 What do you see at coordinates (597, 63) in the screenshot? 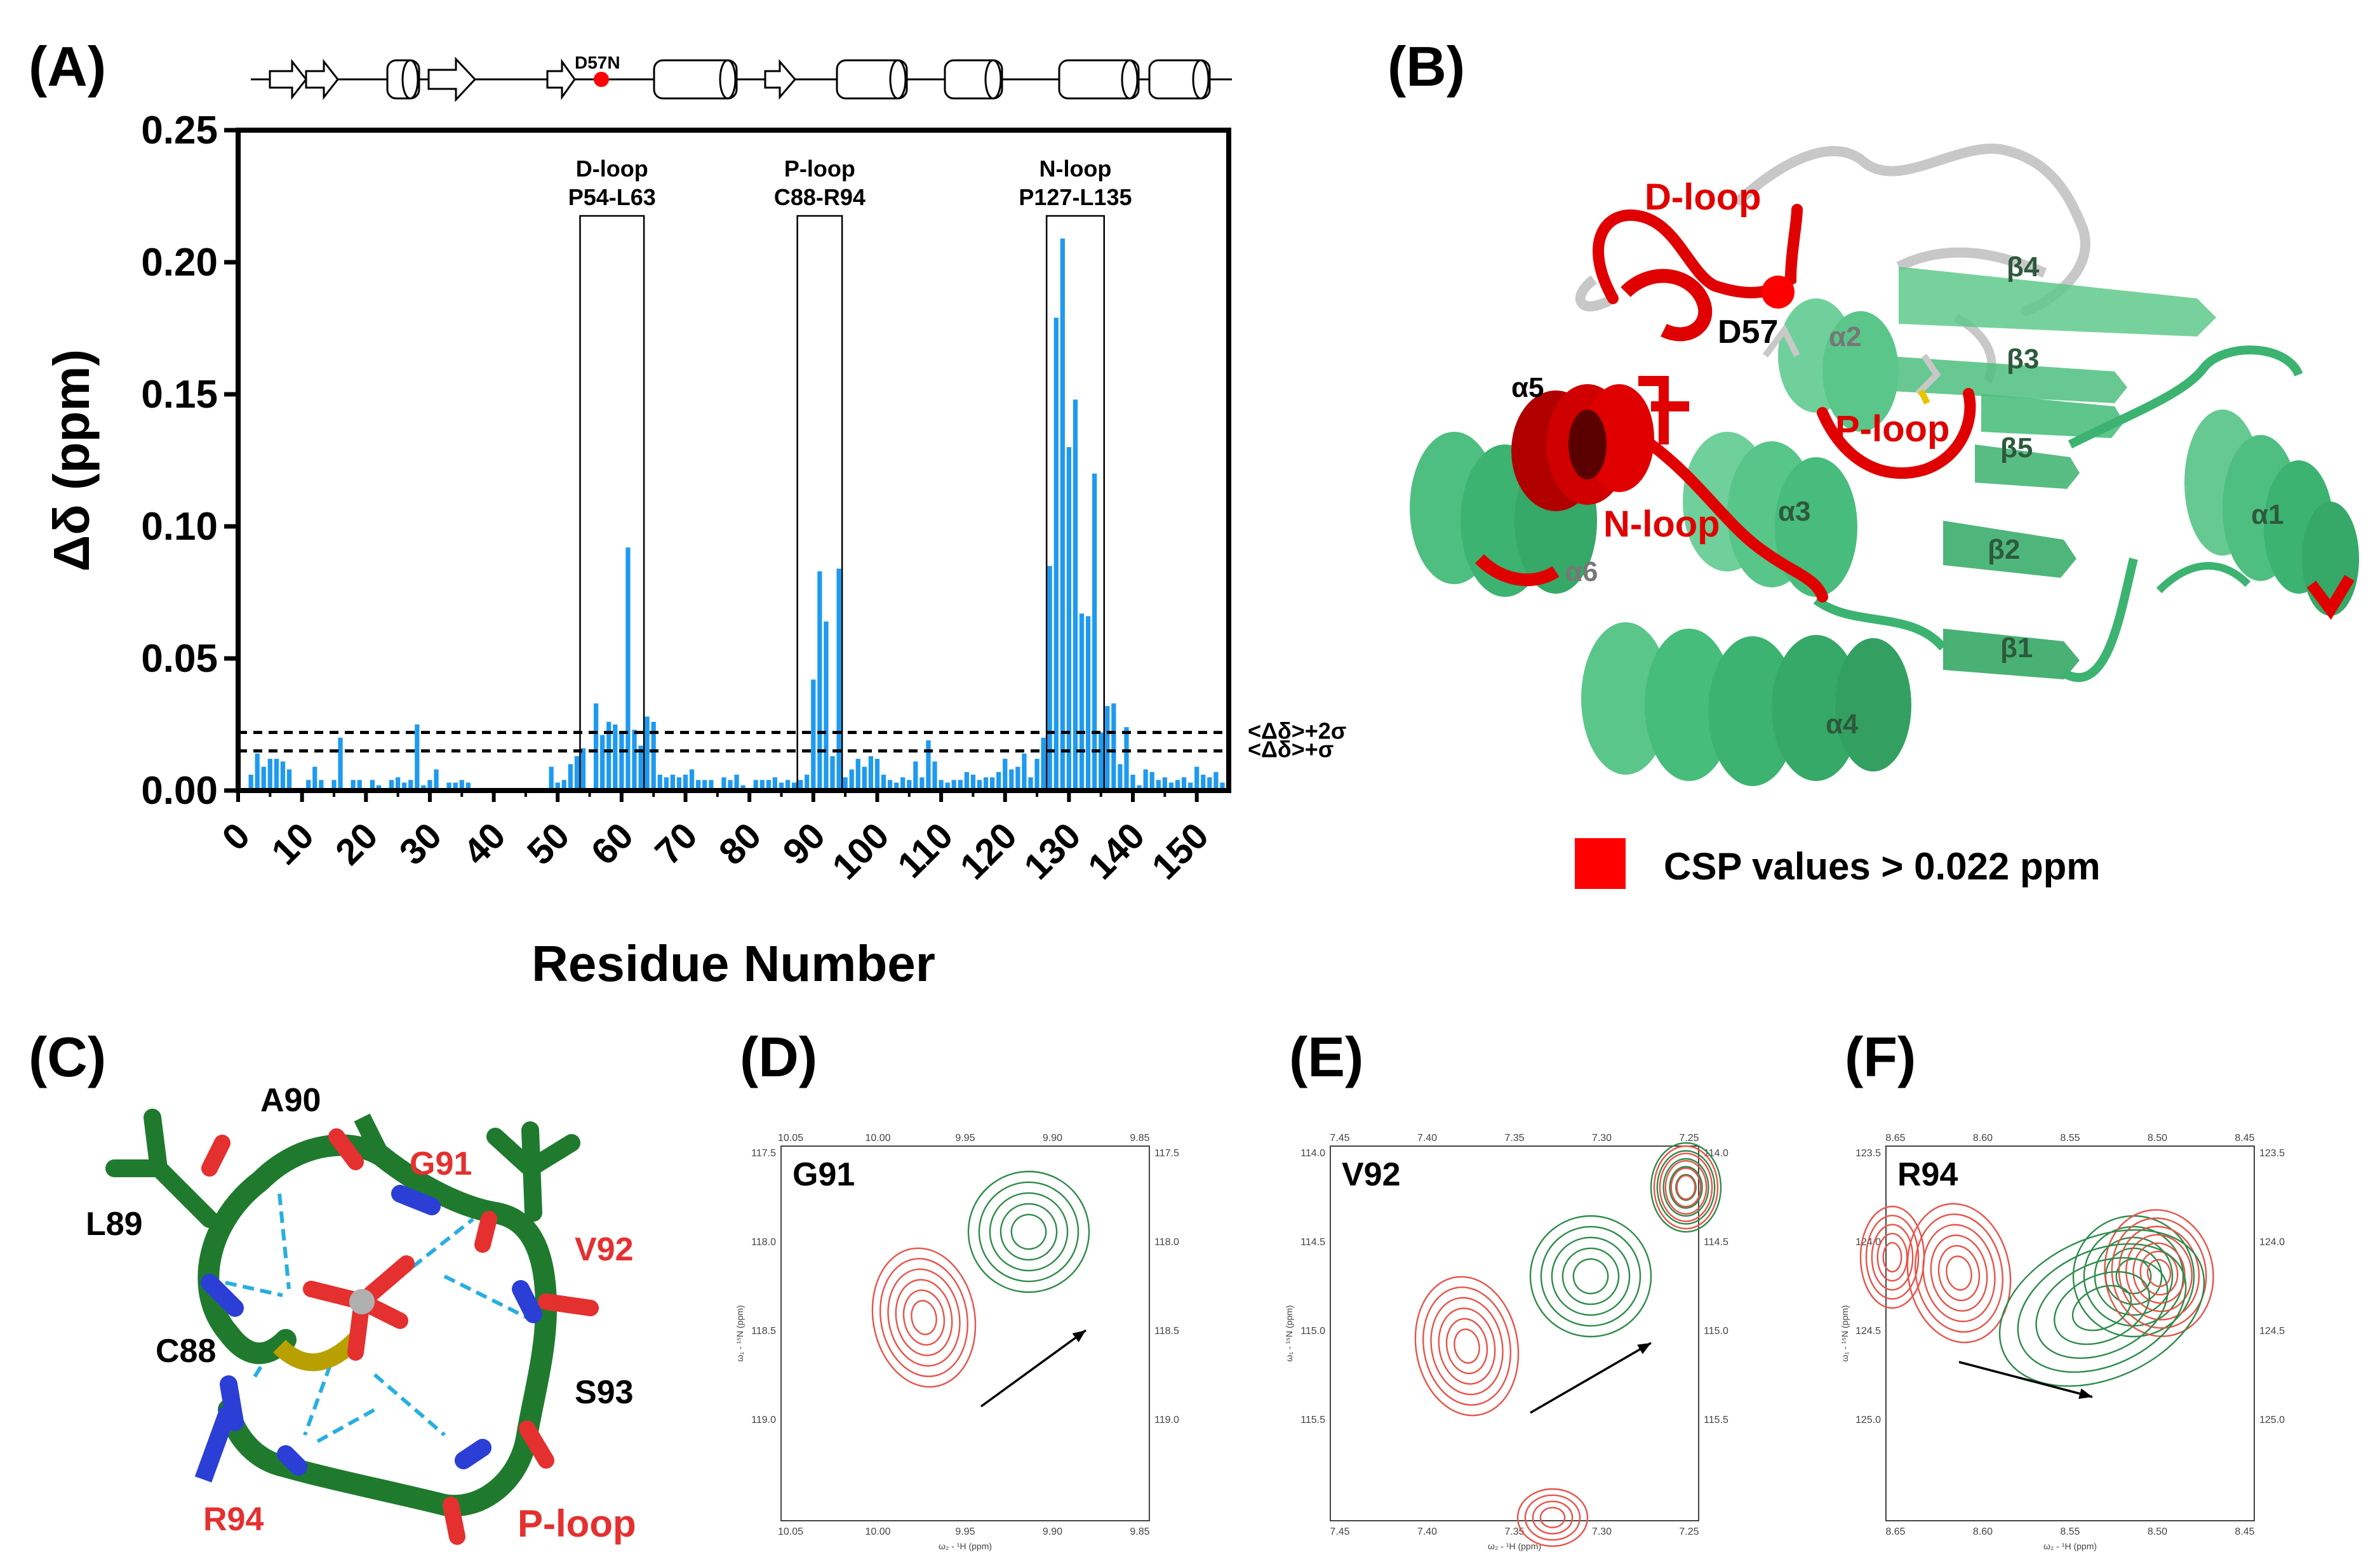
I see `mutation-label: D57N` at bounding box center [597, 63].